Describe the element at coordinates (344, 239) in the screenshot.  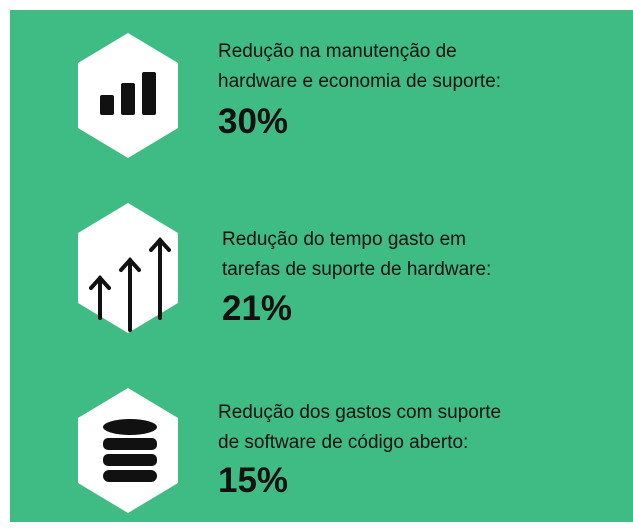
I see `item-text: Redução do tempo gasto em` at that location.